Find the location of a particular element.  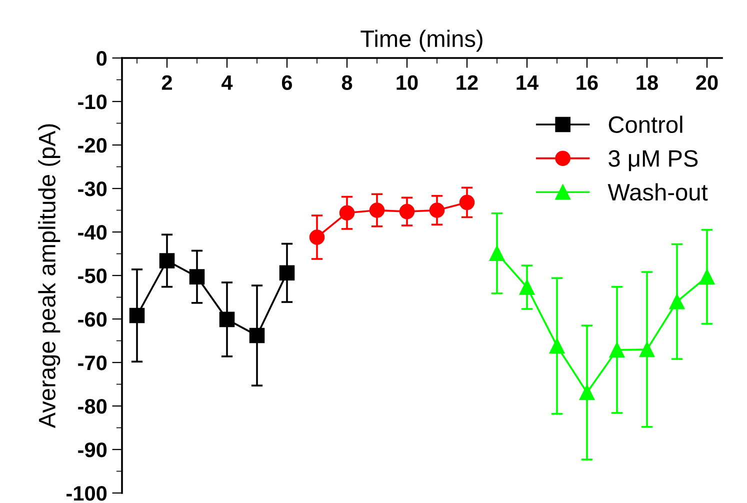

y-axis-title: Average peak amplitude (pA) is located at coordinates (49, 276).